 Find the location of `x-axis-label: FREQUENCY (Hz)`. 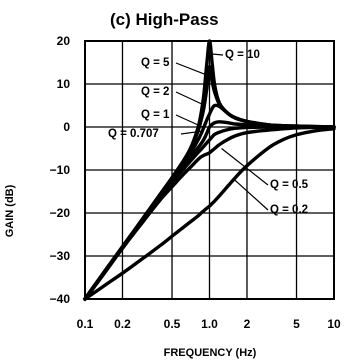

x-axis-label: FREQUENCY (Hz) is located at coordinates (210, 353).